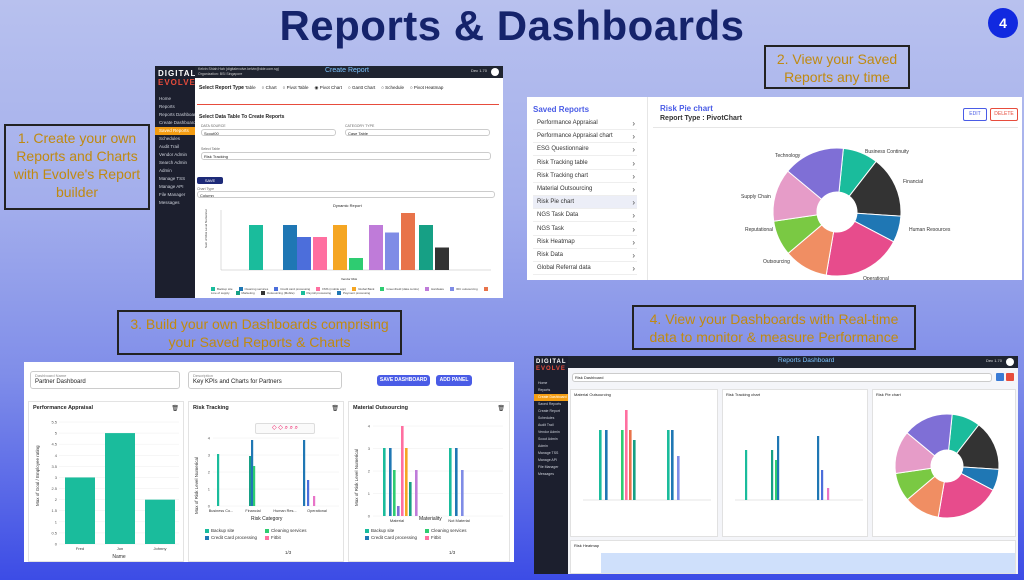 The image size is (1024, 580). Describe the element at coordinates (585, 163) in the screenshot. I see `saved-report-item: Risk Tracking table ›` at that location.